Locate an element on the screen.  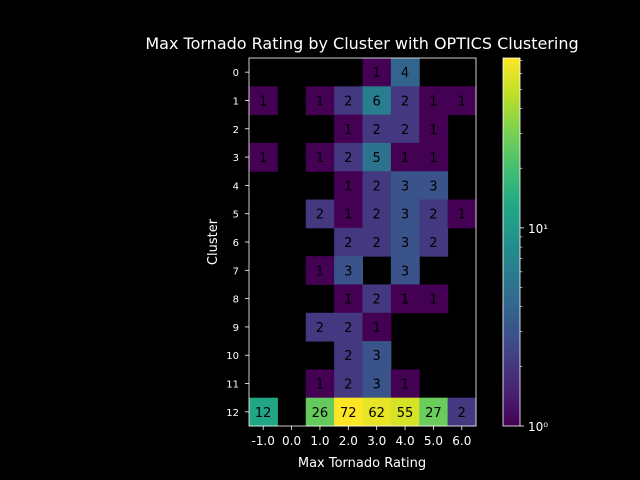
cell-value-label: 12 is located at coordinates (263, 413).